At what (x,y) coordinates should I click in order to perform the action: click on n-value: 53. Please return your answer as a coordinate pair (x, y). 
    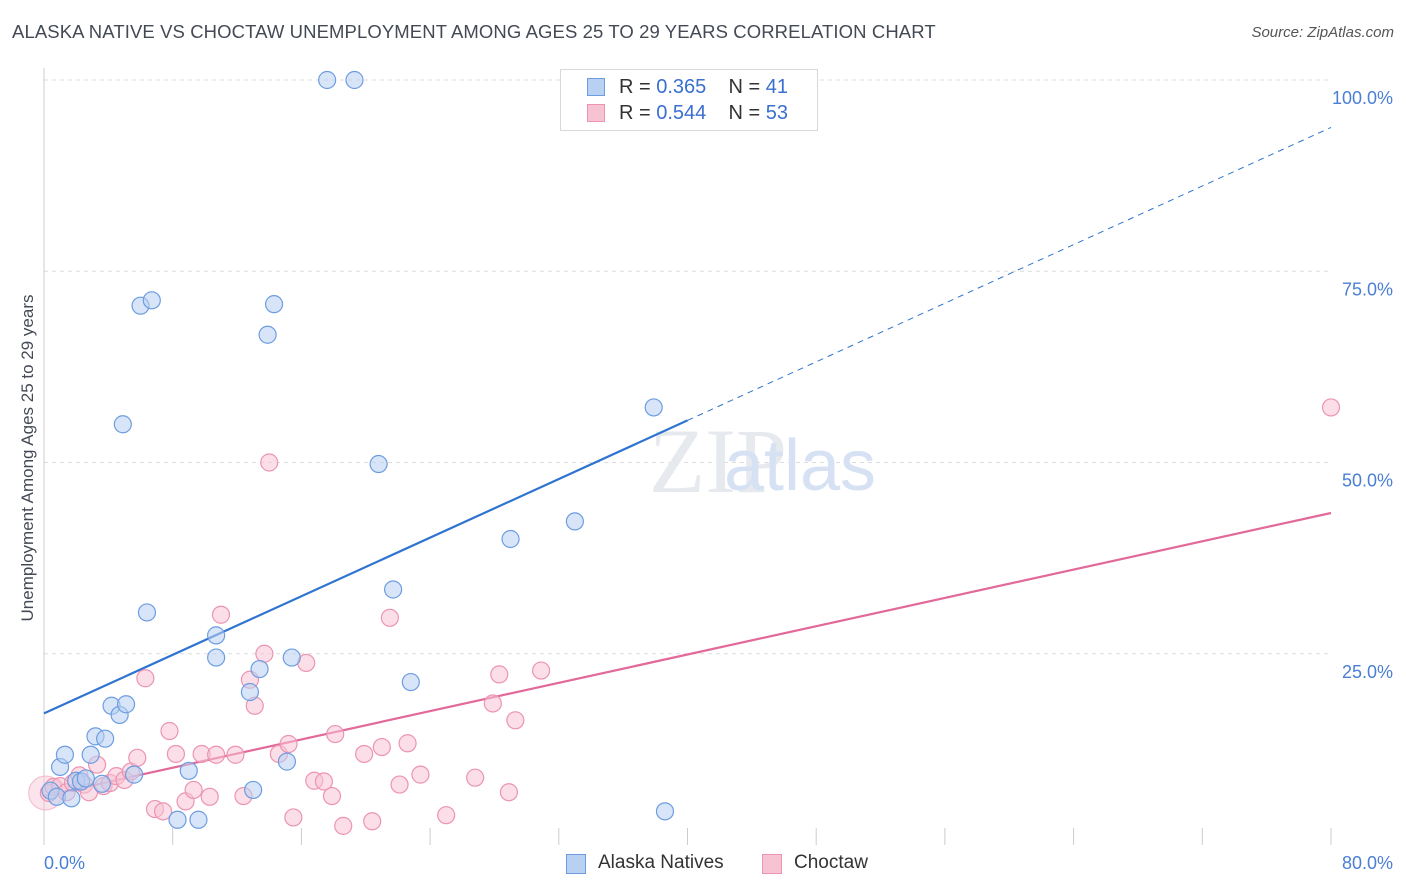
    Looking at the image, I should click on (777, 113).